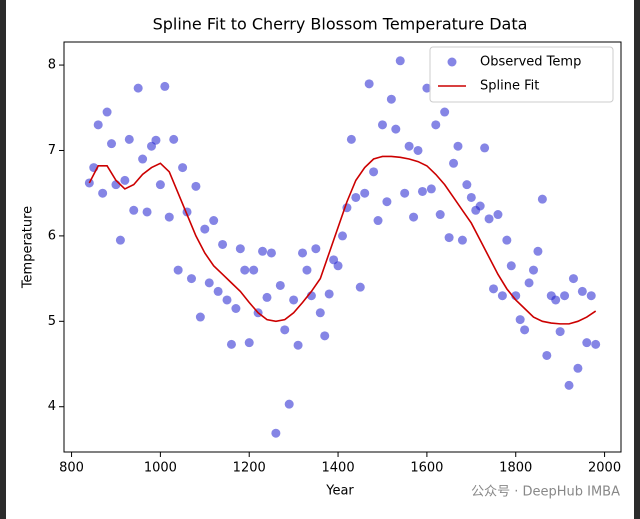 Image resolution: width=640 pixels, height=519 pixels. What do you see at coordinates (338, 468) in the screenshot?
I see `x-tick-label: 1400` at bounding box center [338, 468].